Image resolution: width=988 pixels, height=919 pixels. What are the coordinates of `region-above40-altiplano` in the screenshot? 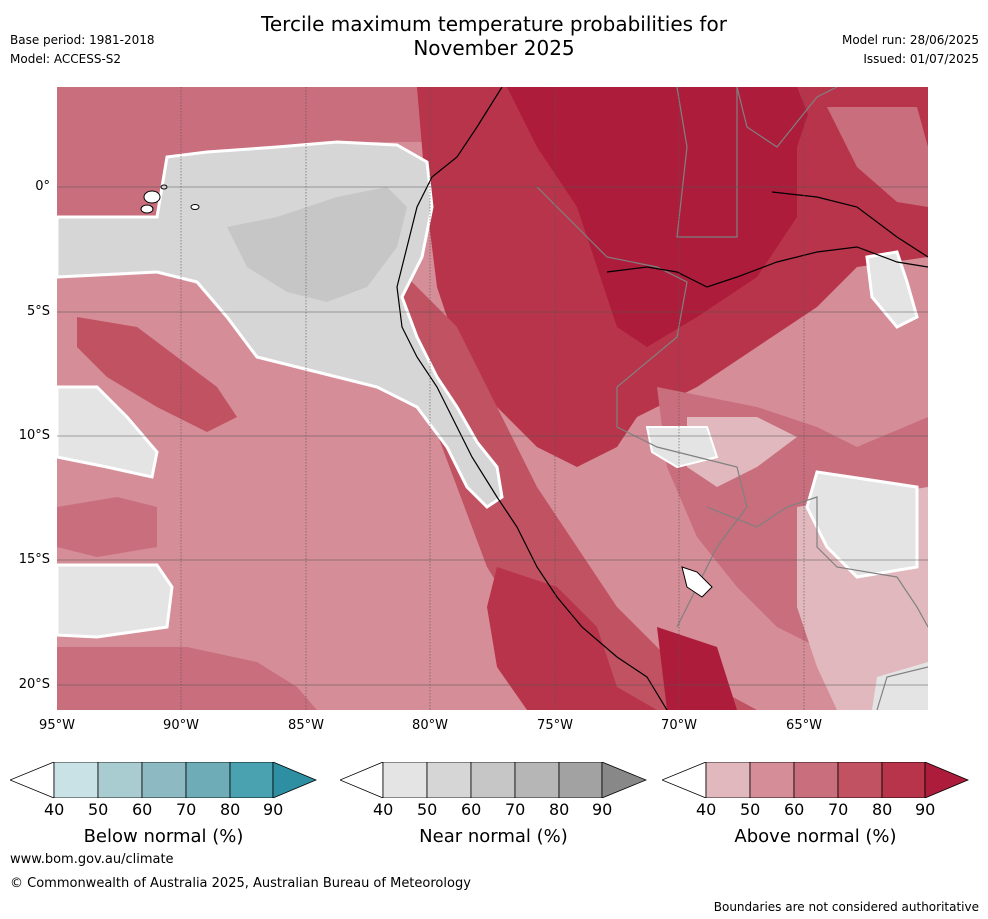 It's located at (742, 452).